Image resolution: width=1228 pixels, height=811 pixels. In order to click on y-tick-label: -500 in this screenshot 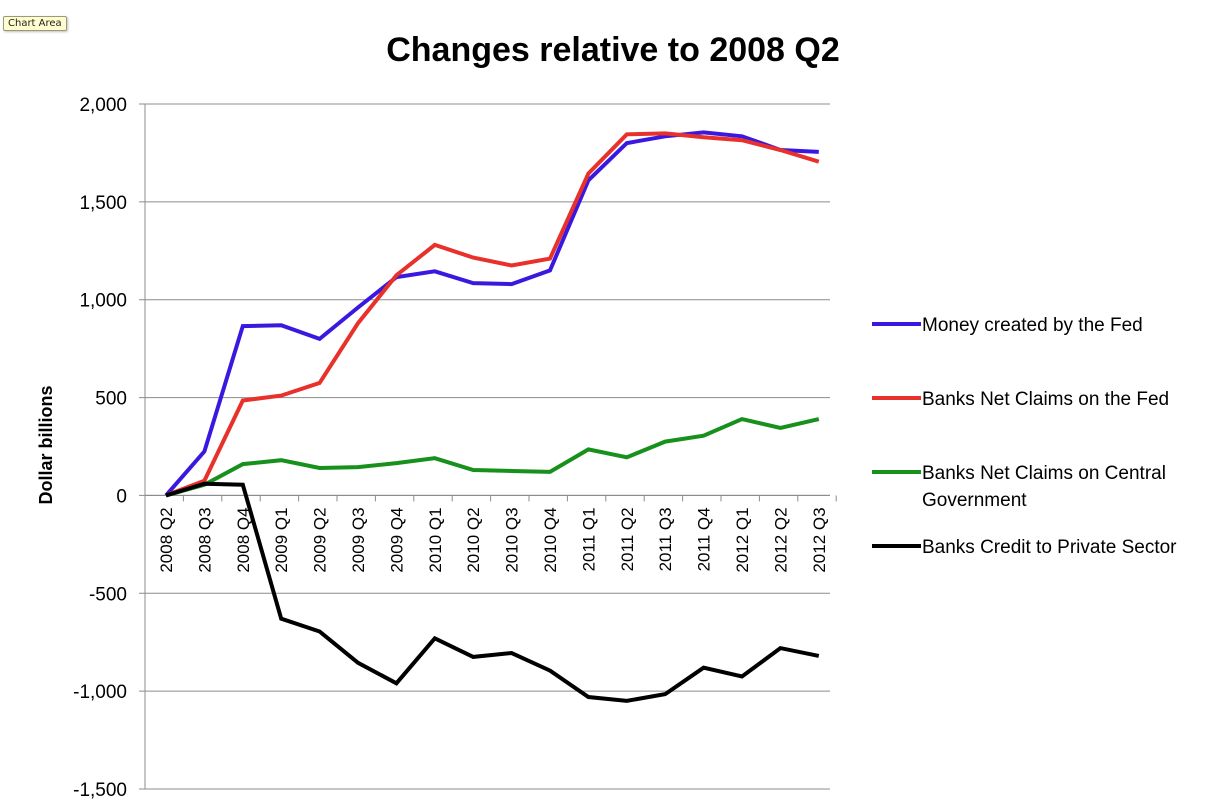, I will do `click(108, 594)`.